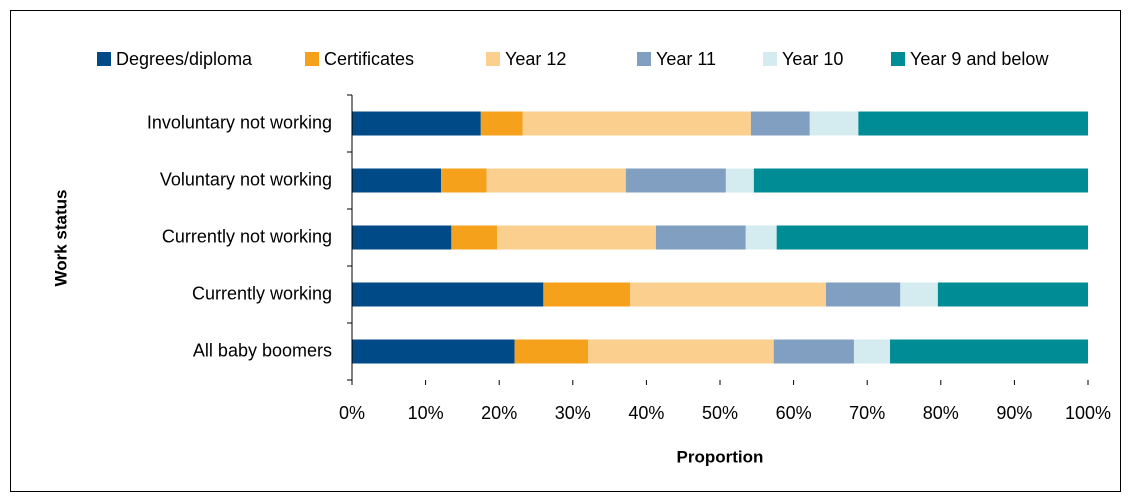 Image resolution: width=1131 pixels, height=502 pixels. What do you see at coordinates (573, 413) in the screenshot?
I see `x-tick-label: 30%` at bounding box center [573, 413].